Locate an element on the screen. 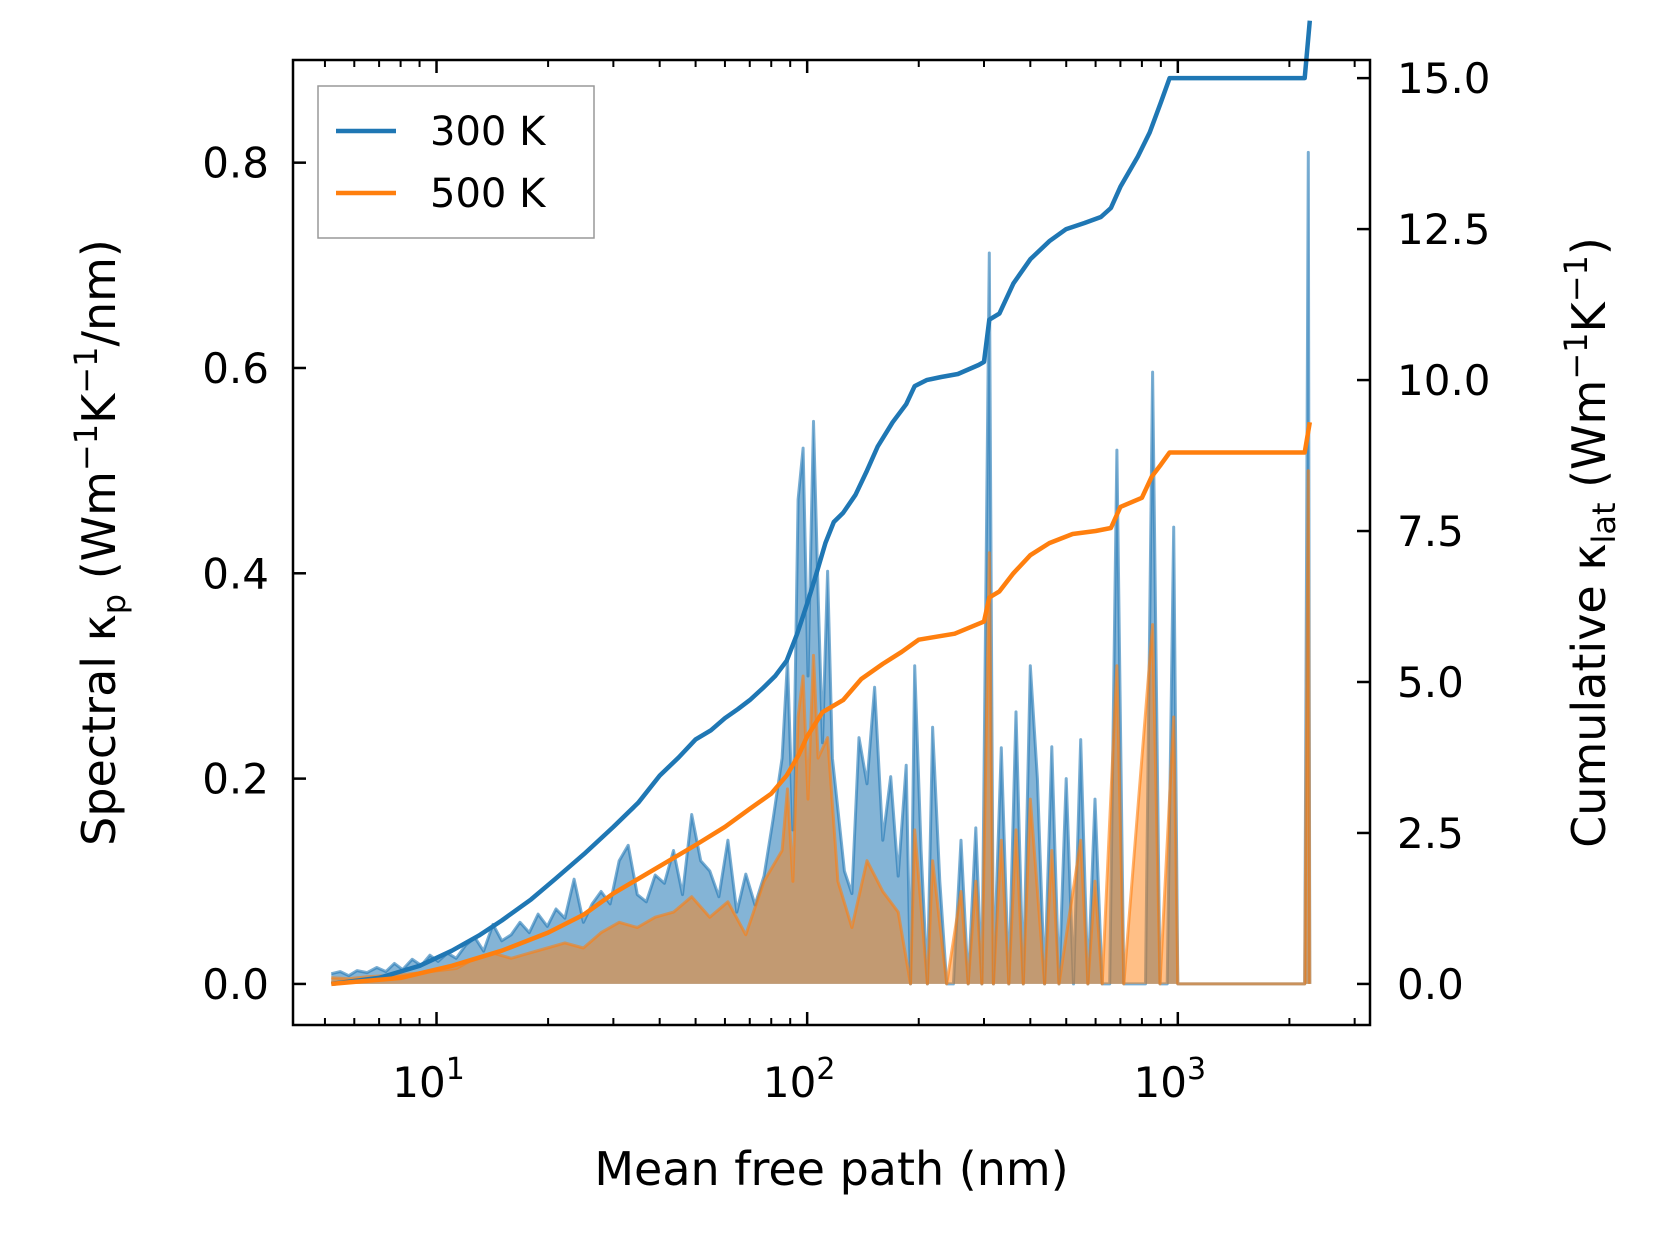  y-right-tick-label: 2.5 is located at coordinates (1430, 833).